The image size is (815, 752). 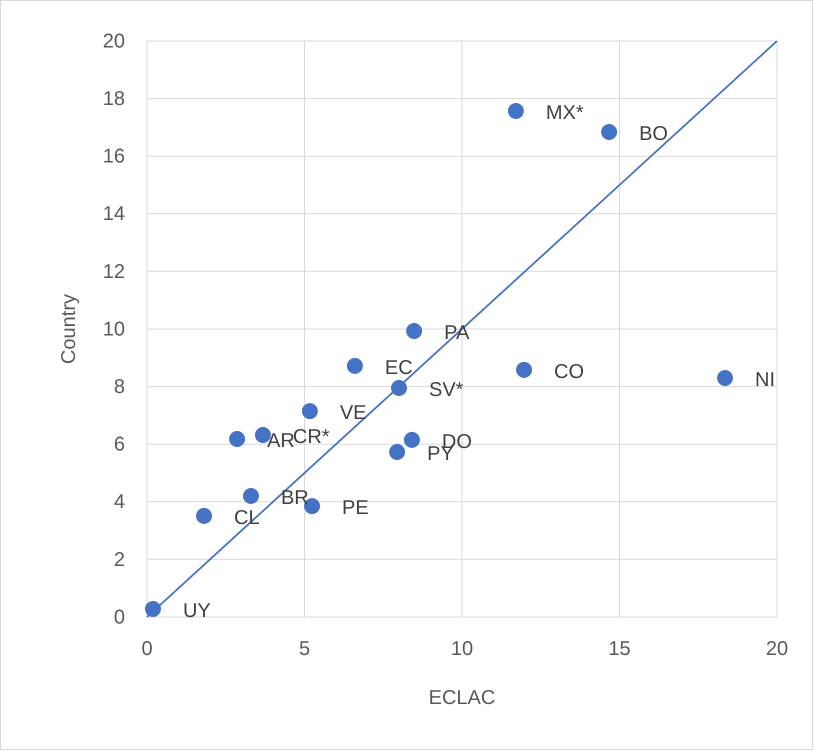 I want to click on x-tick-label: 20, so click(x=777, y=649).